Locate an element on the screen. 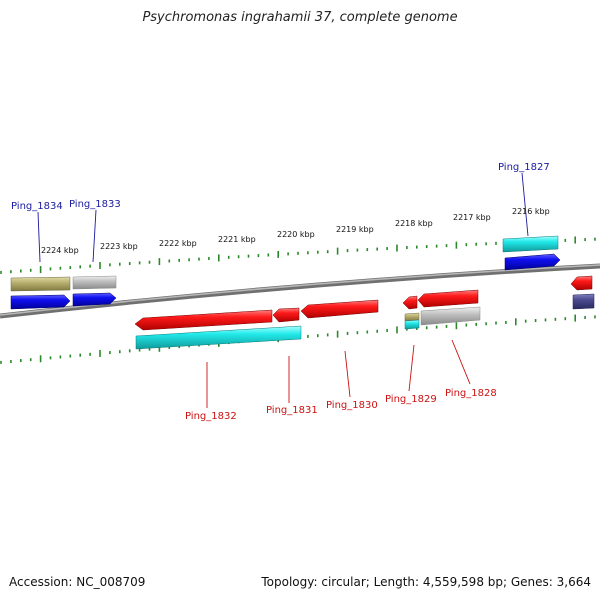  tick-row-bottom is located at coordinates (298, 339).